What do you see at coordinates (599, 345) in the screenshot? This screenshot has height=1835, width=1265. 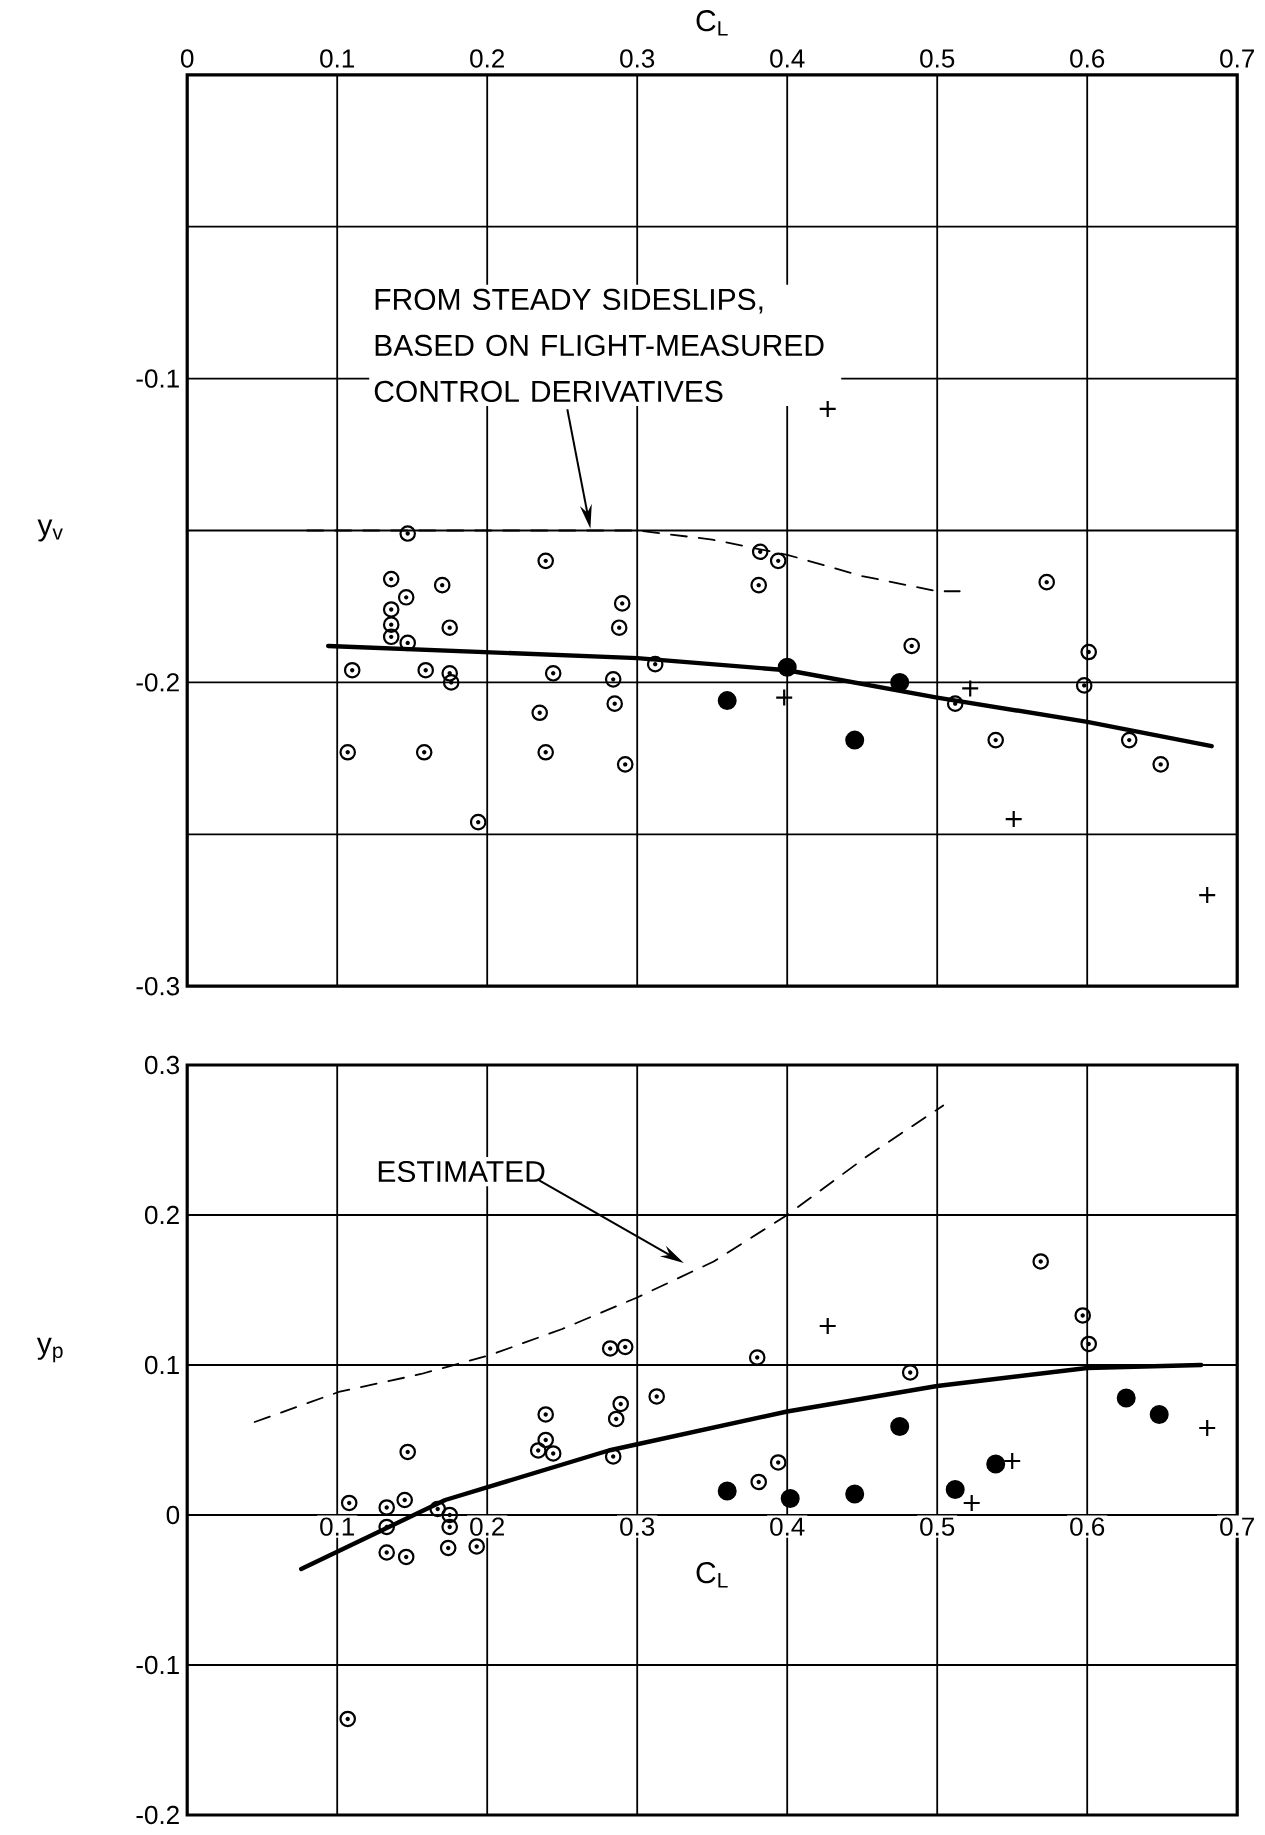 I see `annotation: FROM STEADY SIDESLIPS, BASED ON FLIGHT-MEASURED CONTROL DERIVATIVES` at bounding box center [599, 345].